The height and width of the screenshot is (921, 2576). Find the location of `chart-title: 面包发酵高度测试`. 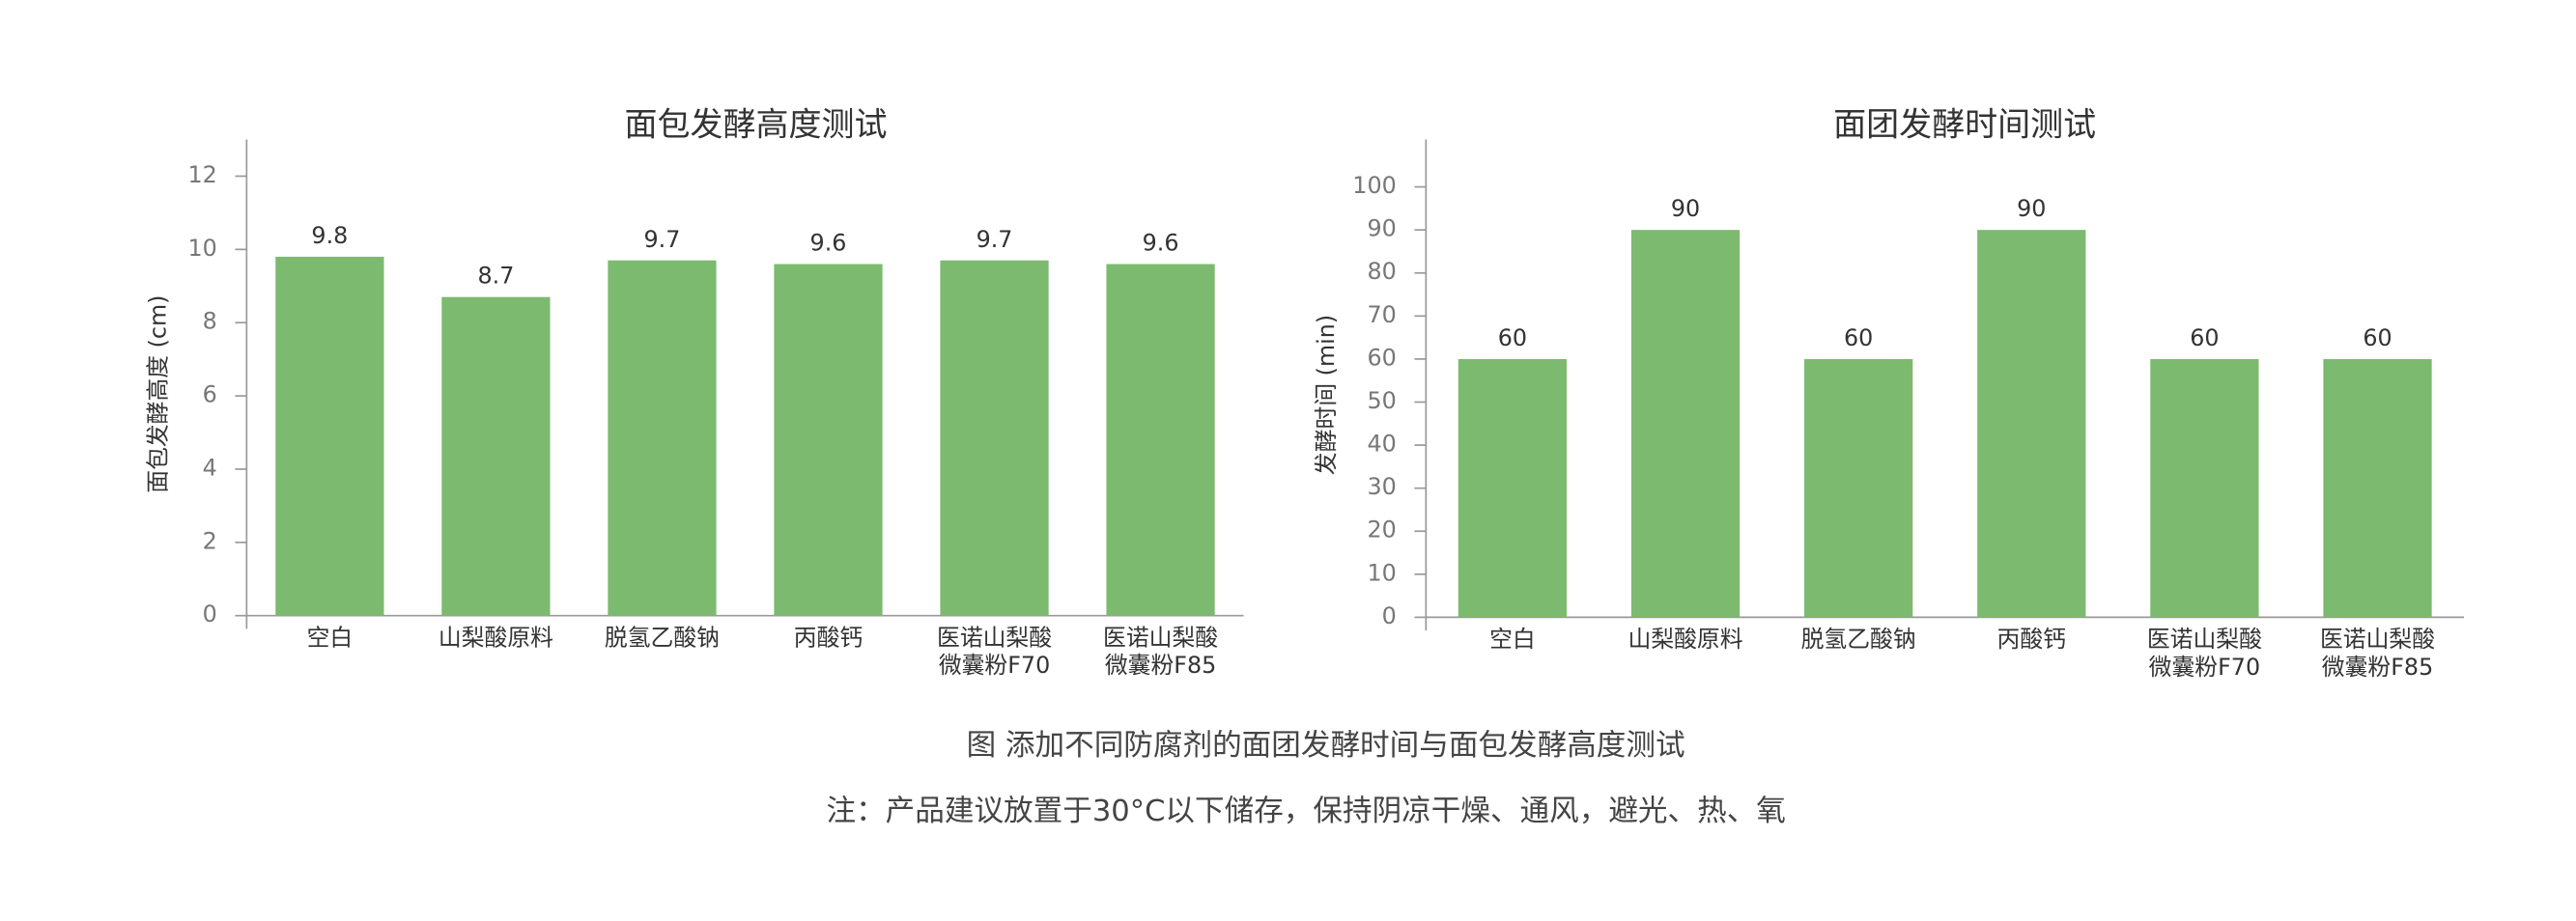

chart-title: 面包发酵高度测试 is located at coordinates (756, 124).